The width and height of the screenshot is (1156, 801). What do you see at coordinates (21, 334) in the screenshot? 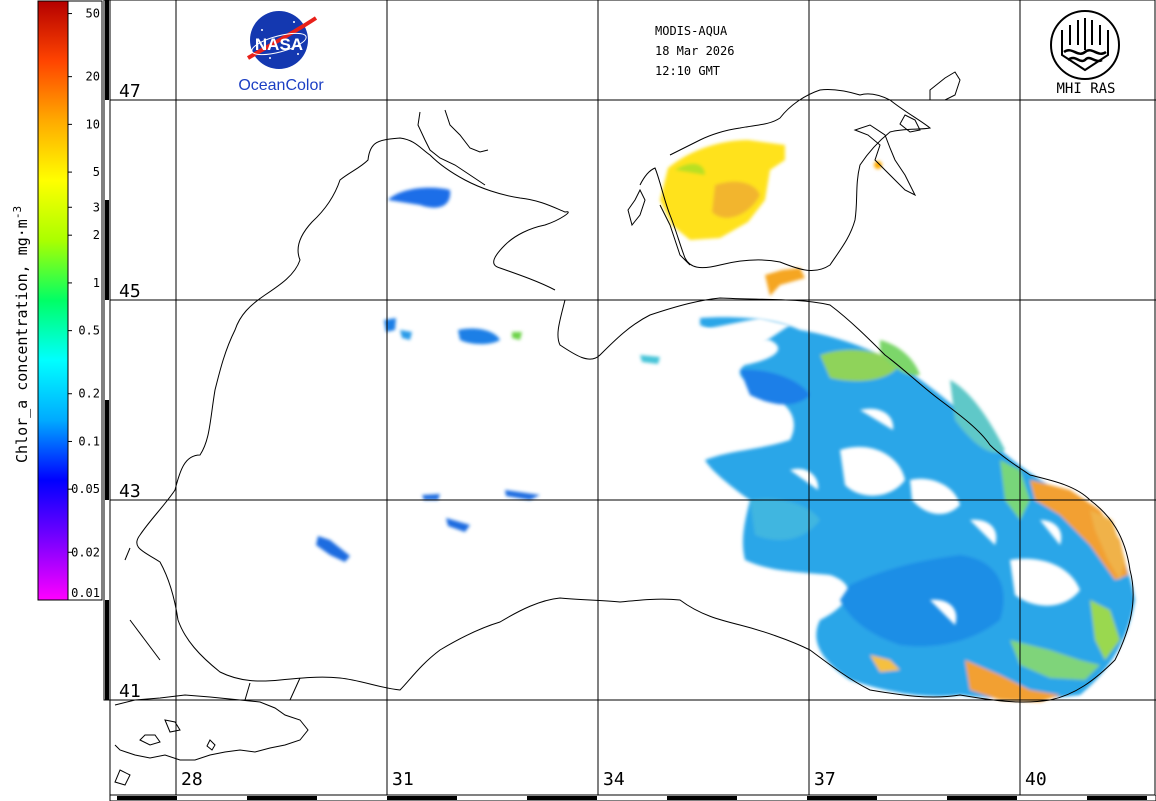
I see `colorbar-title: Chlor_a concentration, mg·m-3` at bounding box center [21, 334].